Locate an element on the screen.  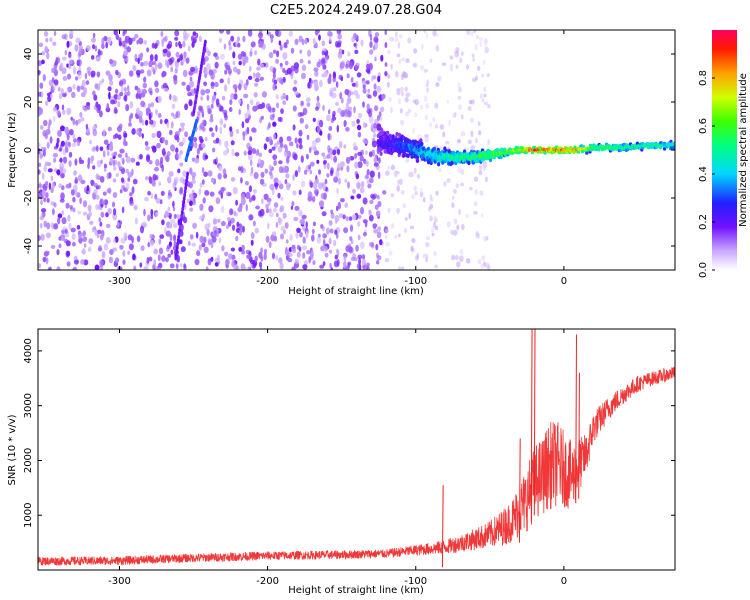
colorbar-tick-label: 0.4 is located at coordinates (703, 174).